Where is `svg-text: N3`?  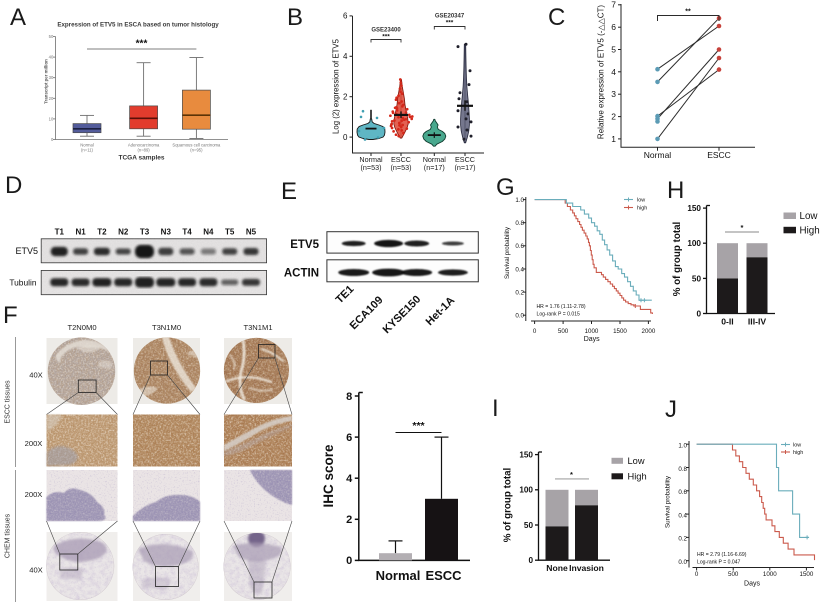 svg-text: N3 is located at coordinates (166, 232).